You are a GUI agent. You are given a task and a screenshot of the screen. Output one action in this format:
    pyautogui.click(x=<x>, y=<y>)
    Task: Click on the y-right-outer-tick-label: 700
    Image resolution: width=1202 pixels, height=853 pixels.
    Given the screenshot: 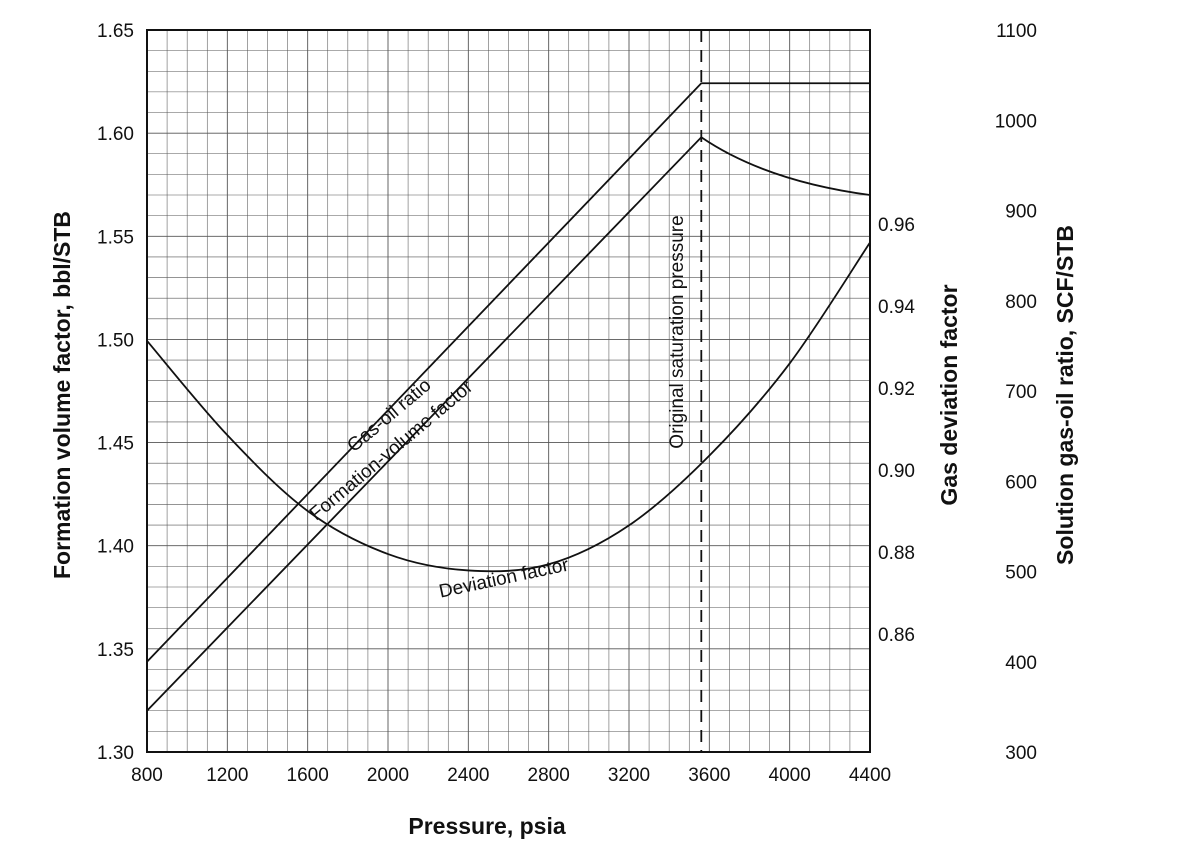 What is the action you would take?
    pyautogui.click(x=1021, y=392)
    